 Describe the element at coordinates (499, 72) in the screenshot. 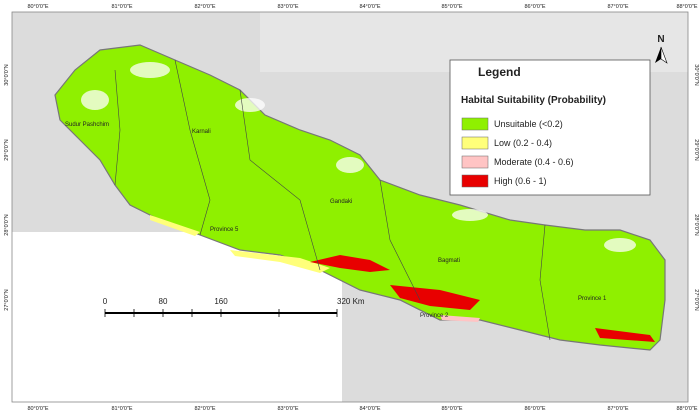

I see `legend-title: Legend` at that location.